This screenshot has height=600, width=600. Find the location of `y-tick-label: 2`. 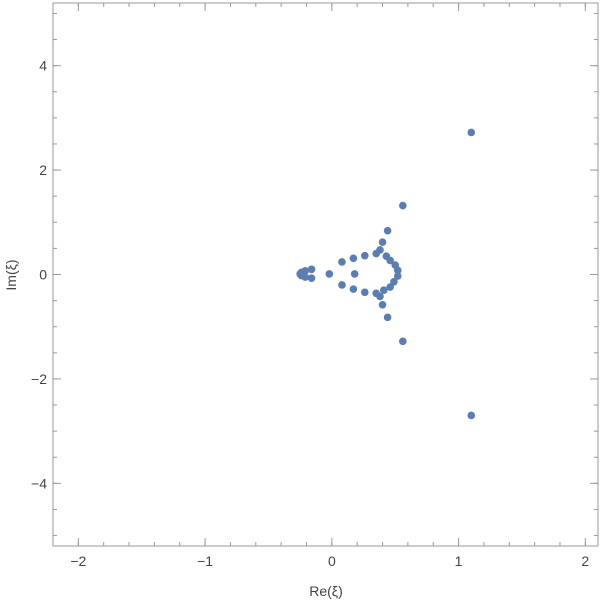

y-tick-label: 2 is located at coordinates (43, 170).